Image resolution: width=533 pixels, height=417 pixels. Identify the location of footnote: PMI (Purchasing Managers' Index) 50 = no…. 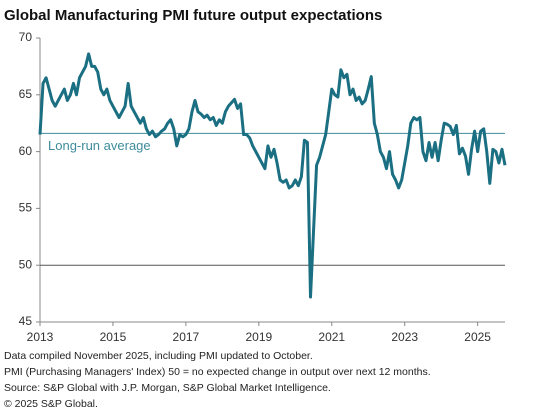
(217, 372).